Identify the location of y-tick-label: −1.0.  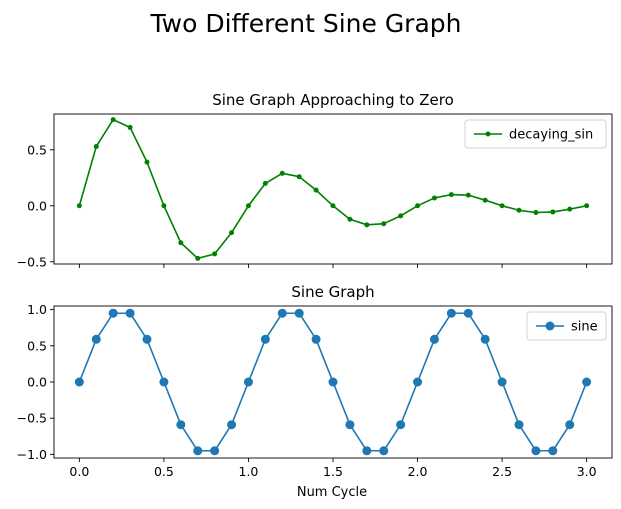
(32, 454).